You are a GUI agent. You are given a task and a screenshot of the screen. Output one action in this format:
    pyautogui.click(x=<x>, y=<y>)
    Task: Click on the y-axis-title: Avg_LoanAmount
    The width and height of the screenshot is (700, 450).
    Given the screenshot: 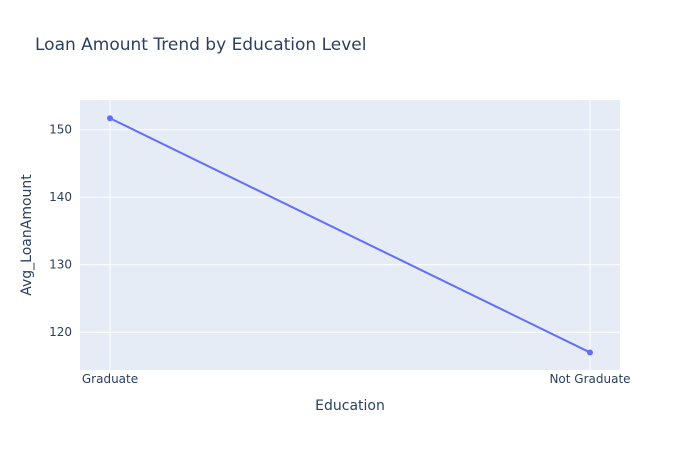 What is the action you would take?
    pyautogui.click(x=27, y=235)
    